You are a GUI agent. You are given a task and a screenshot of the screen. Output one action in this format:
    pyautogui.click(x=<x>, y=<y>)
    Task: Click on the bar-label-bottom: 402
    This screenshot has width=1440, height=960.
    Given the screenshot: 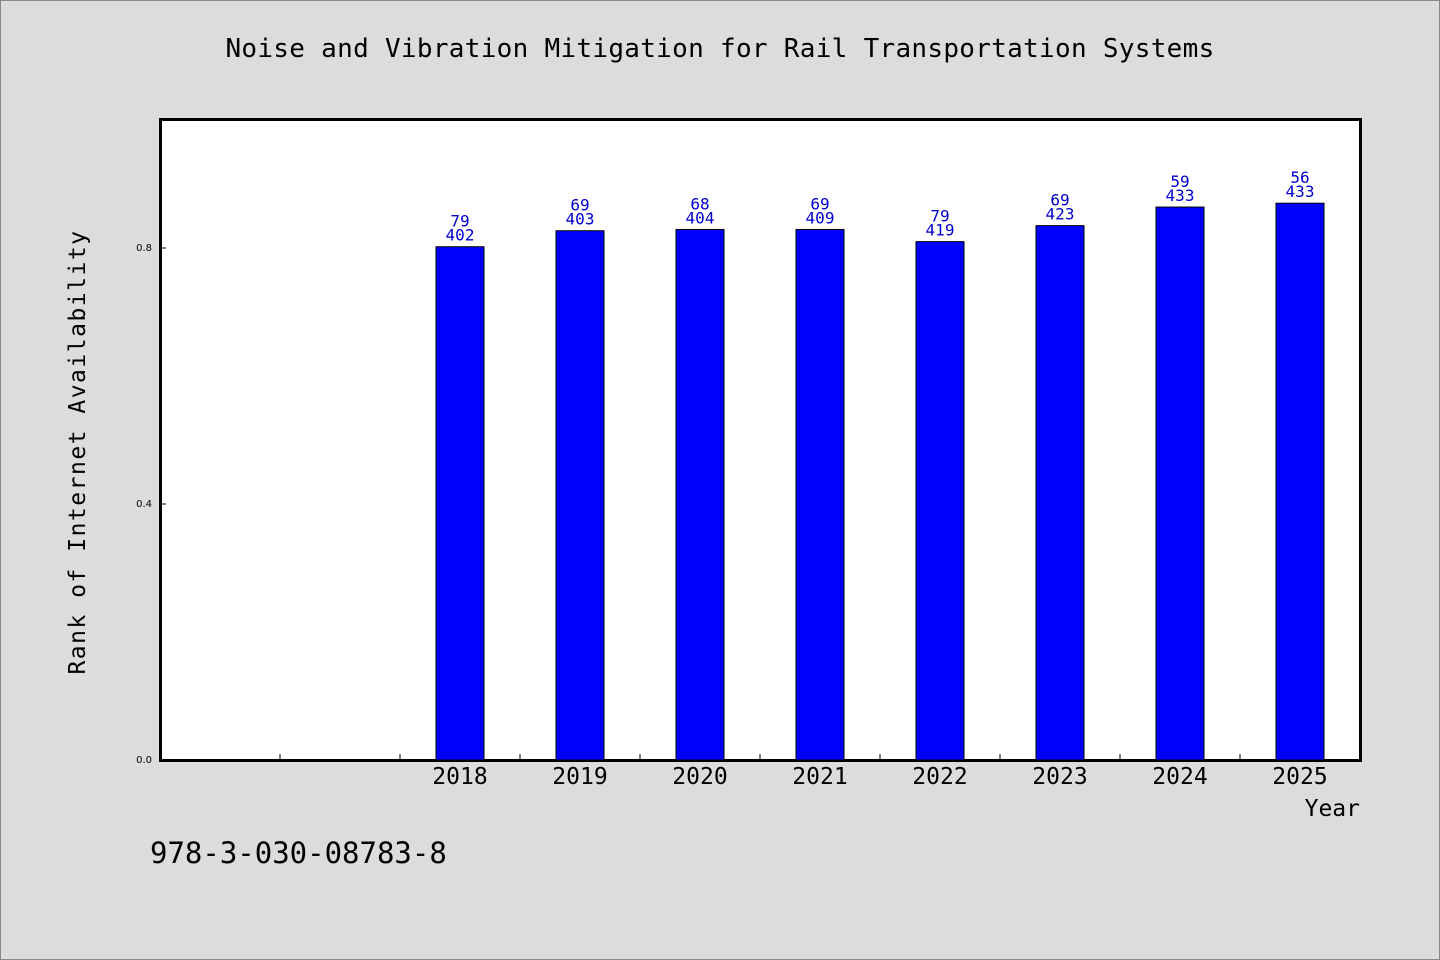 What is the action you would take?
    pyautogui.click(x=460, y=235)
    